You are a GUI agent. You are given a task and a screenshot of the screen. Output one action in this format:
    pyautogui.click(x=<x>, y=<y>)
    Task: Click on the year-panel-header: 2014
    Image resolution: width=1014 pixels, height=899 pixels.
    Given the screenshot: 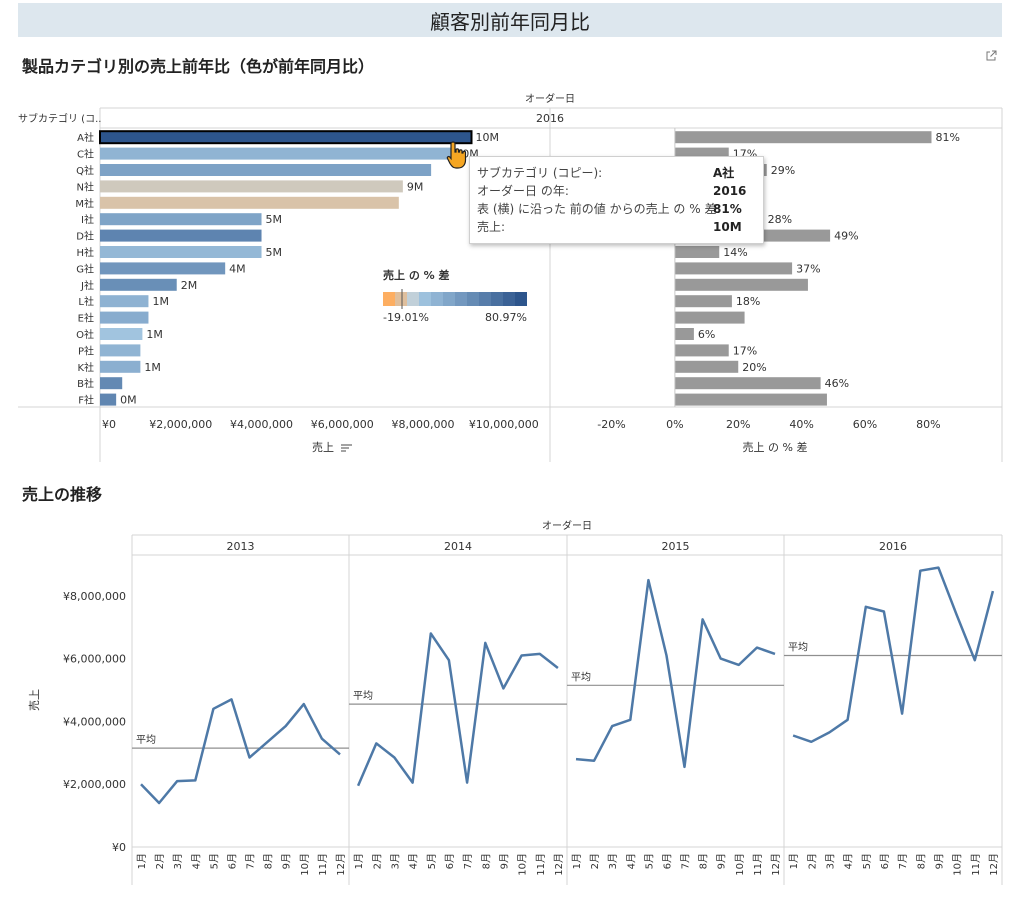 What is the action you would take?
    pyautogui.click(x=458, y=546)
    